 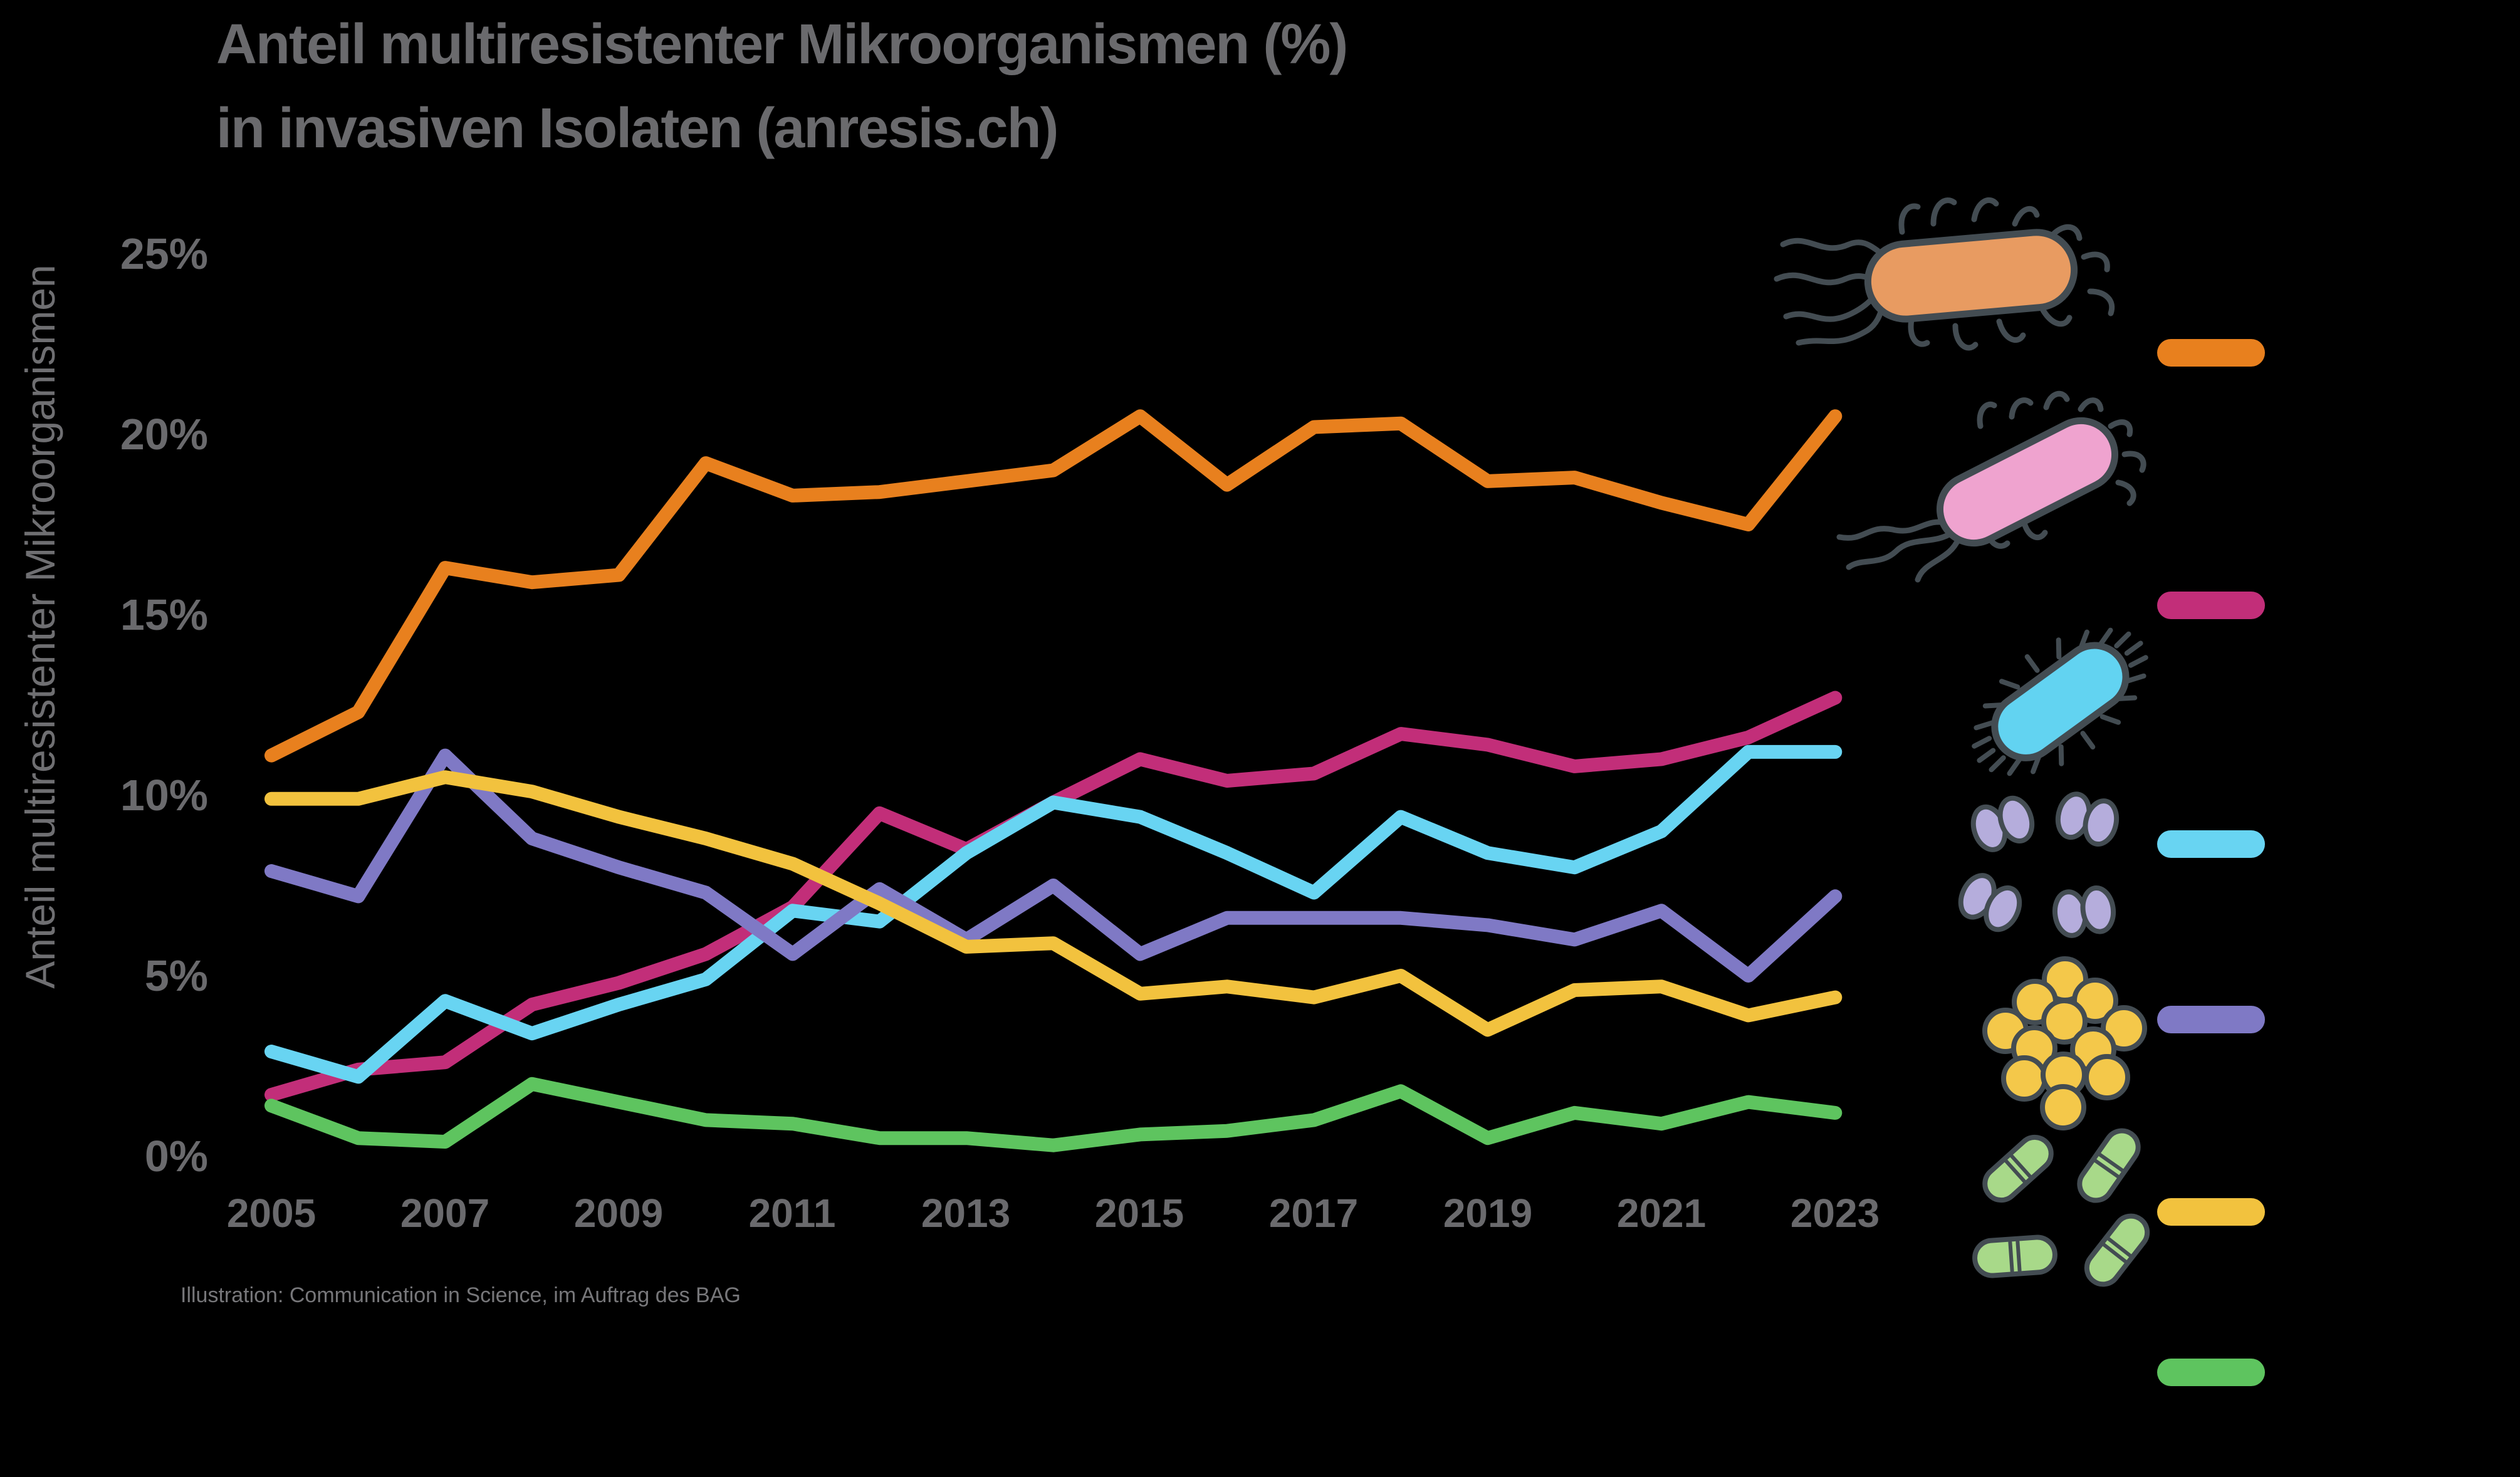 I want to click on y-tick-0: 0%, so click(x=176, y=1156).